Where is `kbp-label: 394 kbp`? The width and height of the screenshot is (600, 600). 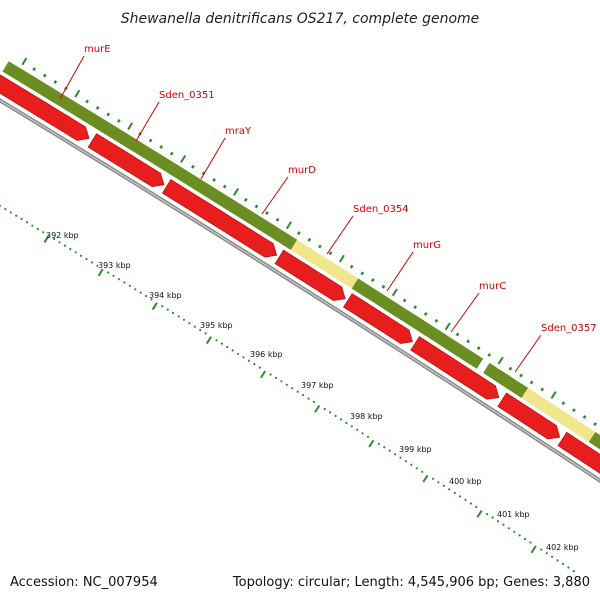 kbp-label: 394 kbp is located at coordinates (165, 295).